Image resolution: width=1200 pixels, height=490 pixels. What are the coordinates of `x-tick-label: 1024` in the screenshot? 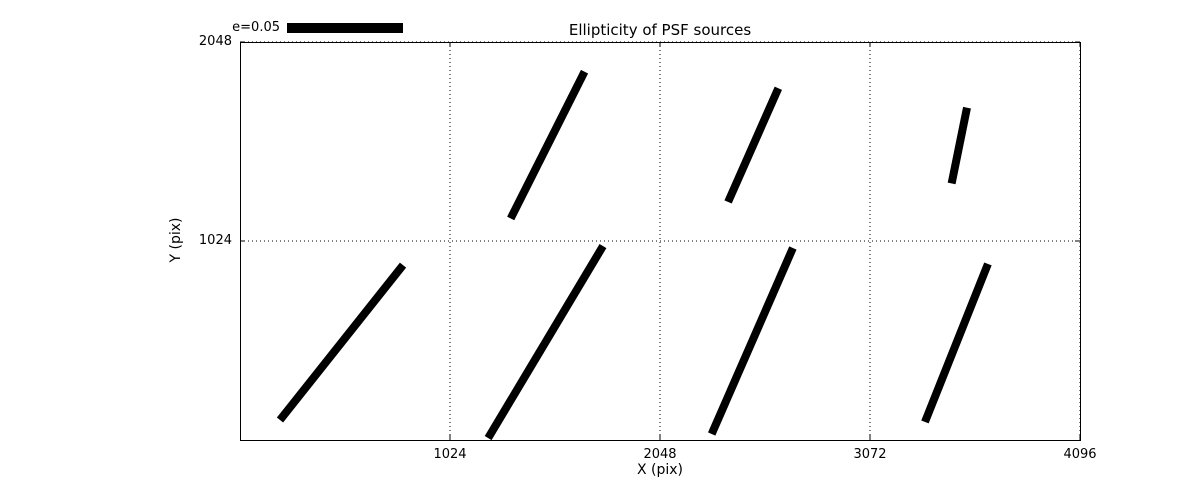 It's located at (450, 454).